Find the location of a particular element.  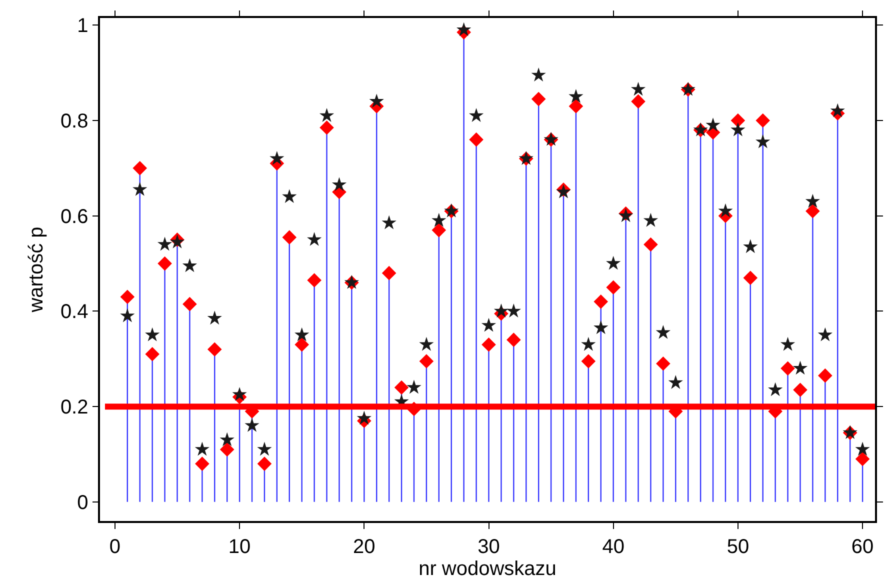

x-tick-label: 60 is located at coordinates (862, 547).